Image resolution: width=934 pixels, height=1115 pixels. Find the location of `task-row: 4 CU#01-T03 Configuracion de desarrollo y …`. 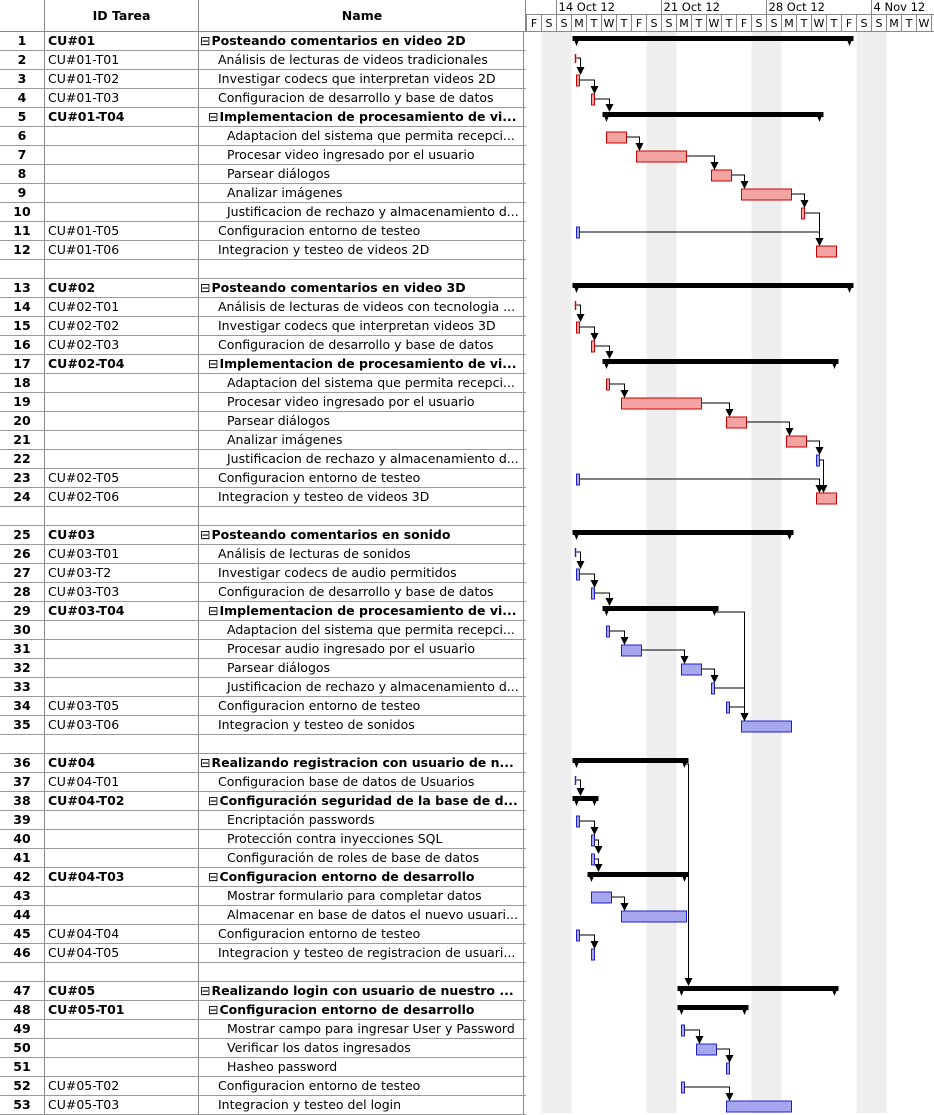

task-row: 4 CU#01-T03 Configuracion de desarrollo y … is located at coordinates (263, 98).